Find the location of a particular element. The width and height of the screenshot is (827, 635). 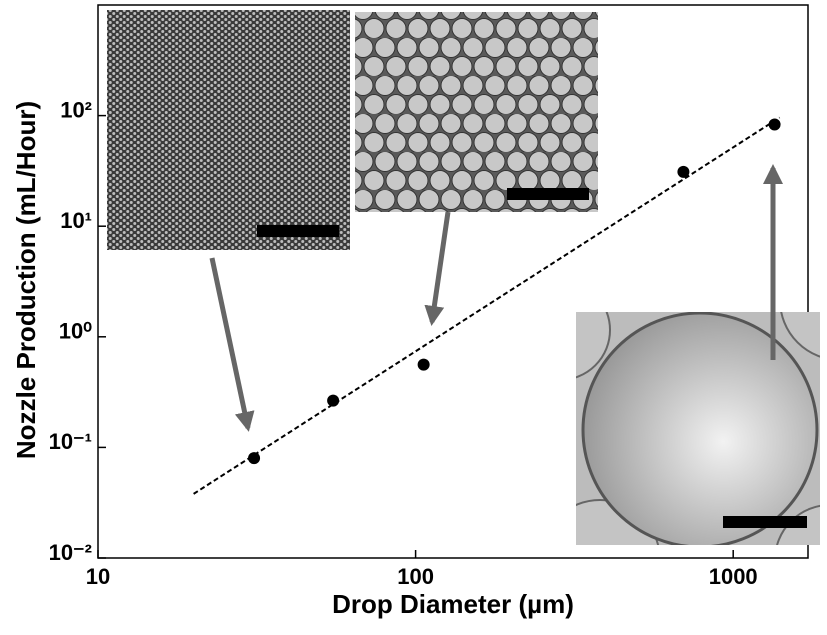

inset-small-drops is located at coordinates (228, 130).